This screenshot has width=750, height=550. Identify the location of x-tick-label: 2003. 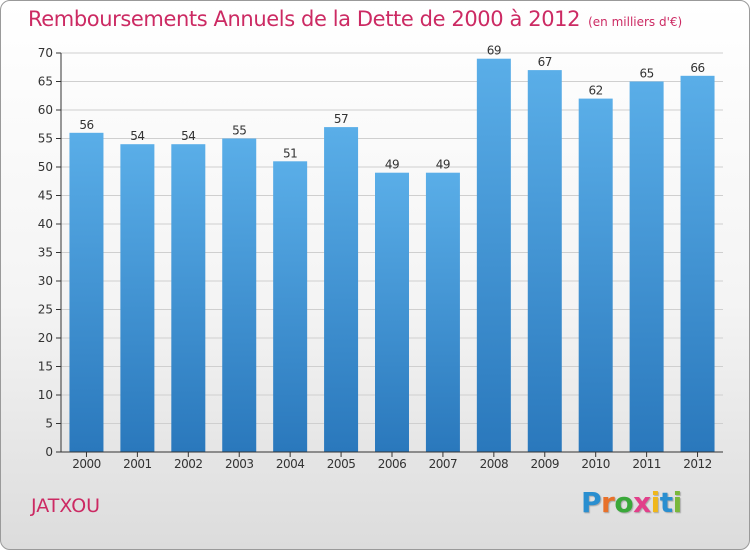
(239, 464).